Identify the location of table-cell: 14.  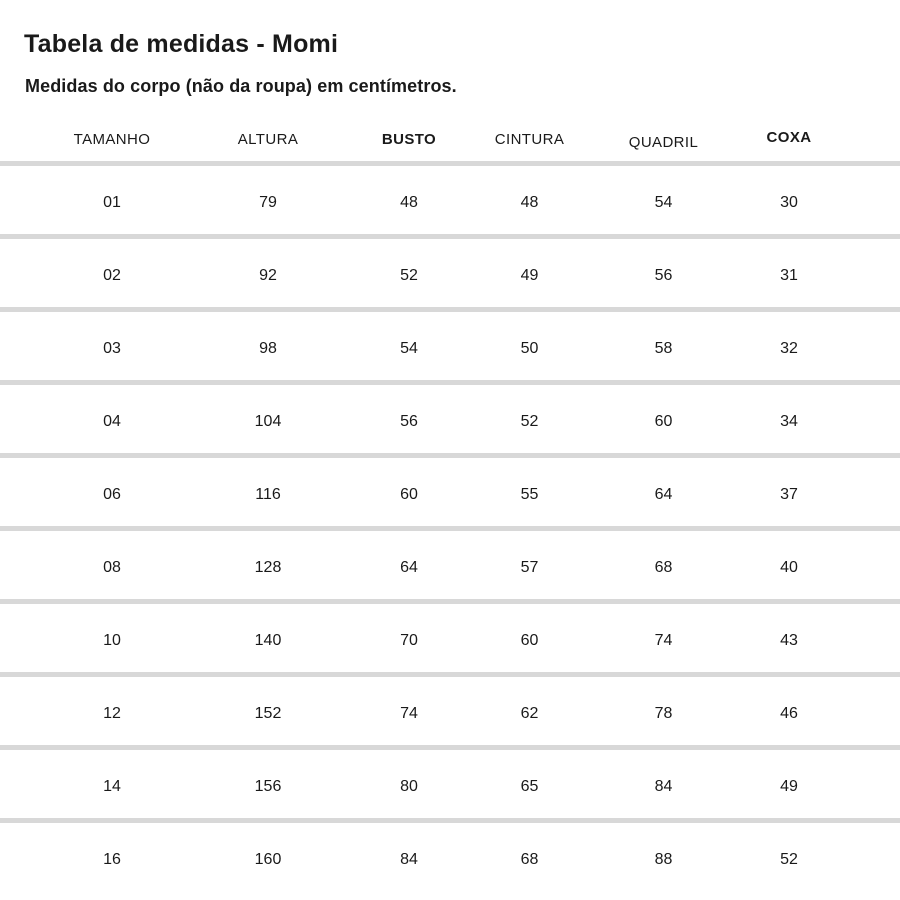
(112, 786).